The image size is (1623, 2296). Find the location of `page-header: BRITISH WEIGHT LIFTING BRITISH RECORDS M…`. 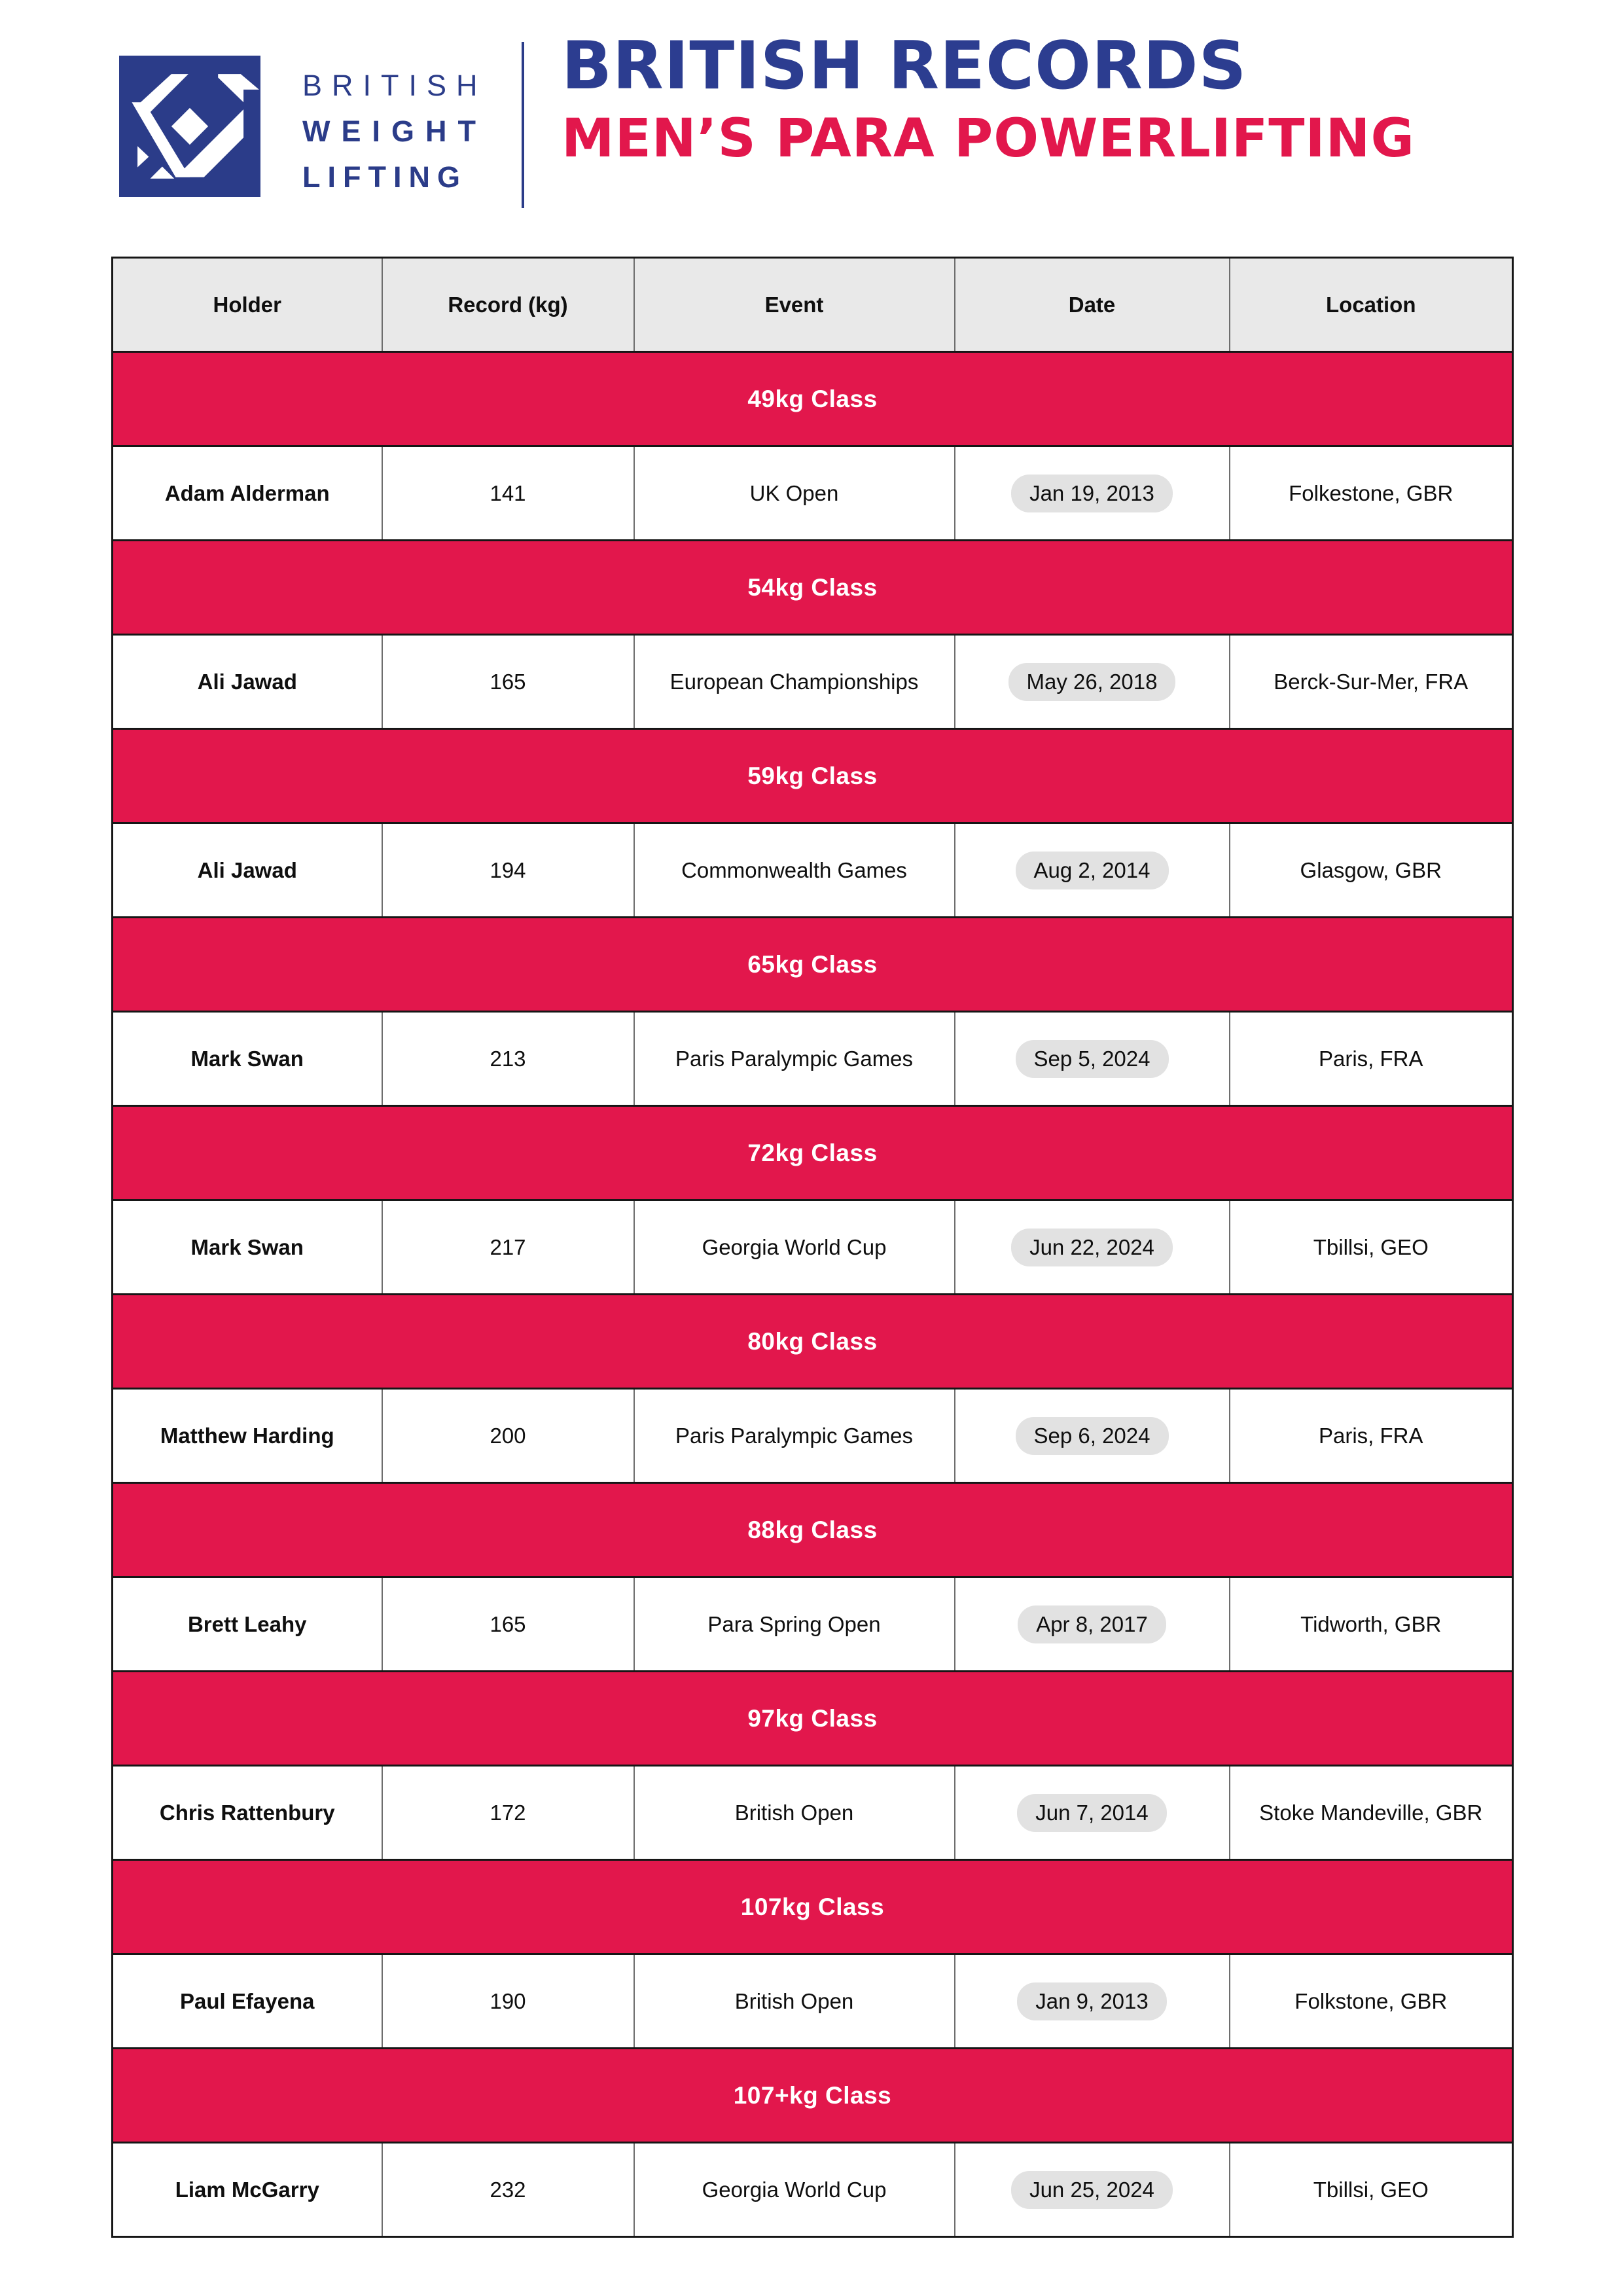

page-header: BRITISH WEIGHT LIFTING BRITISH RECORDS M… is located at coordinates (811, 128).